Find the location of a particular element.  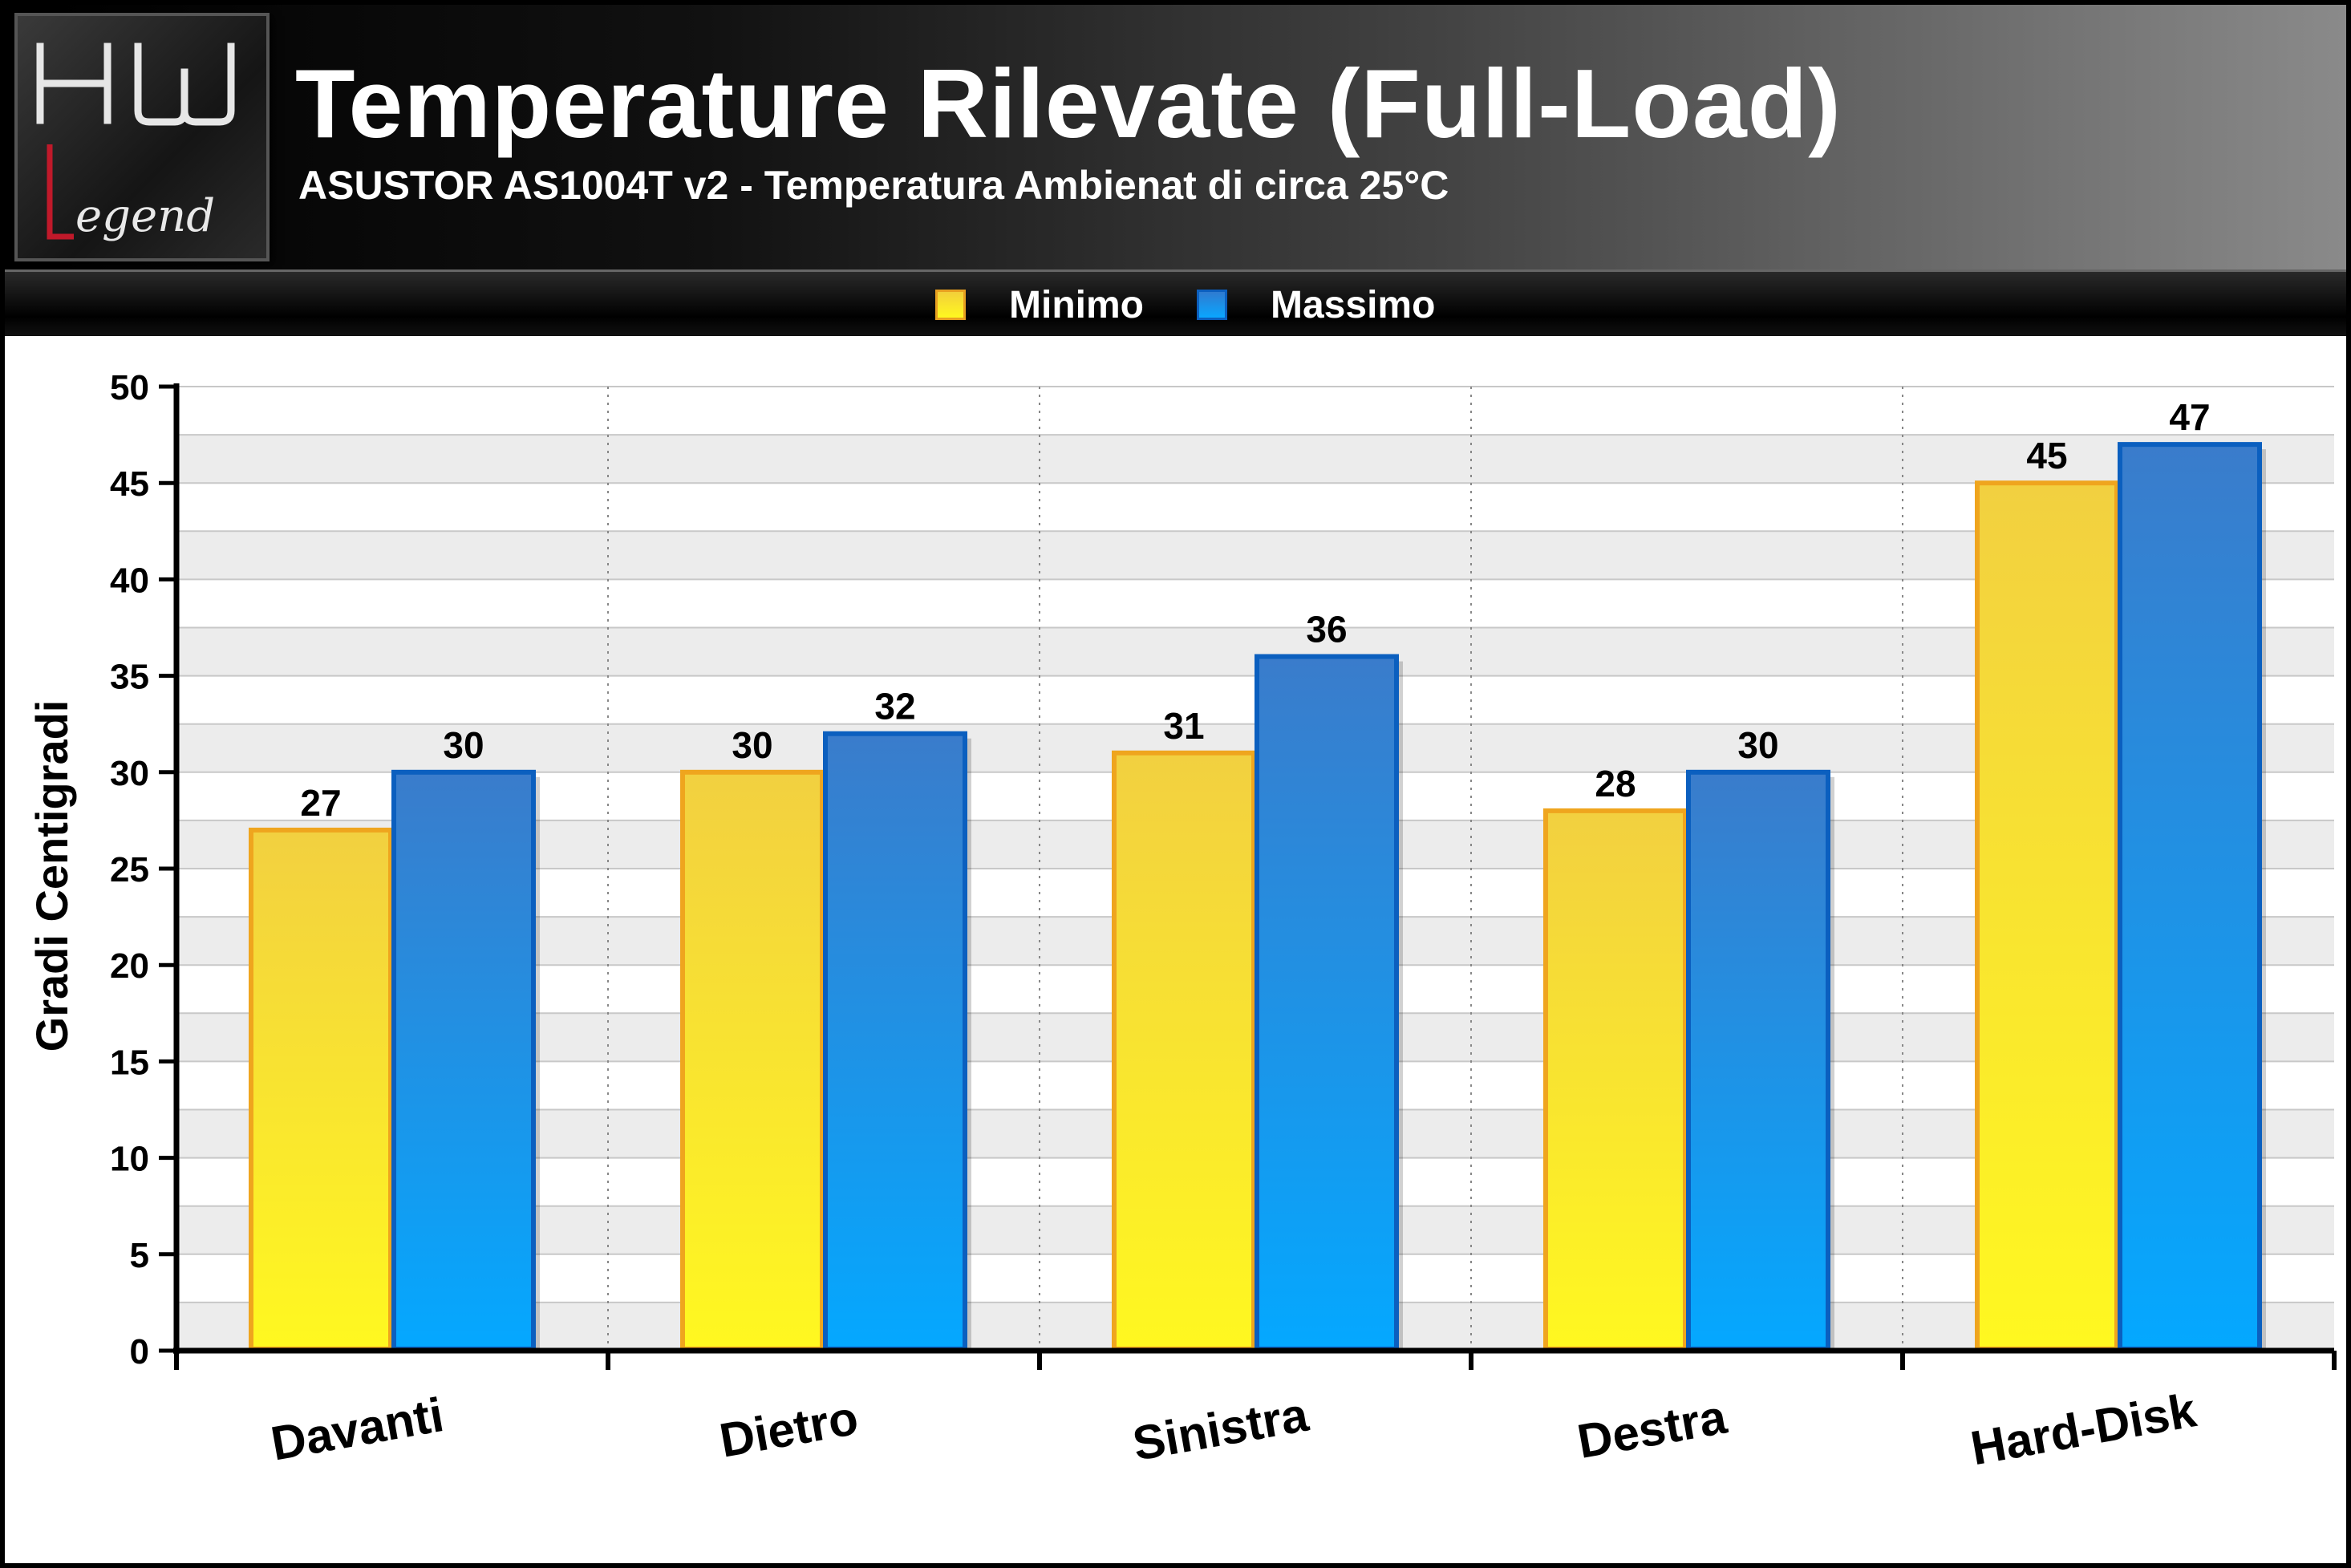

x-tick-label: Sinistra is located at coordinates (1220, 1429).